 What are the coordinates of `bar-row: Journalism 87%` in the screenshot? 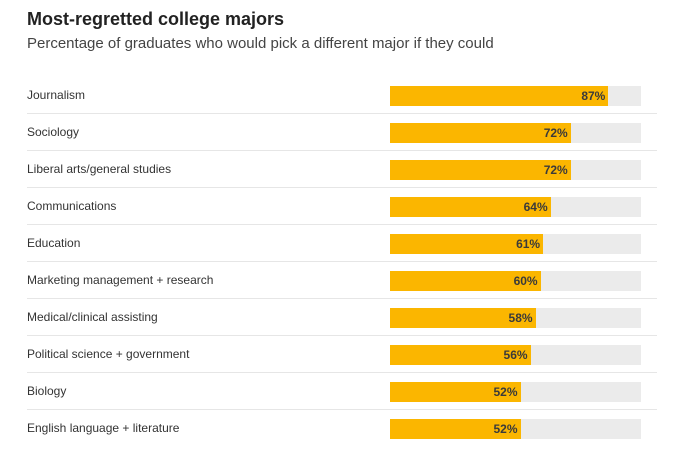 It's located at (342, 95).